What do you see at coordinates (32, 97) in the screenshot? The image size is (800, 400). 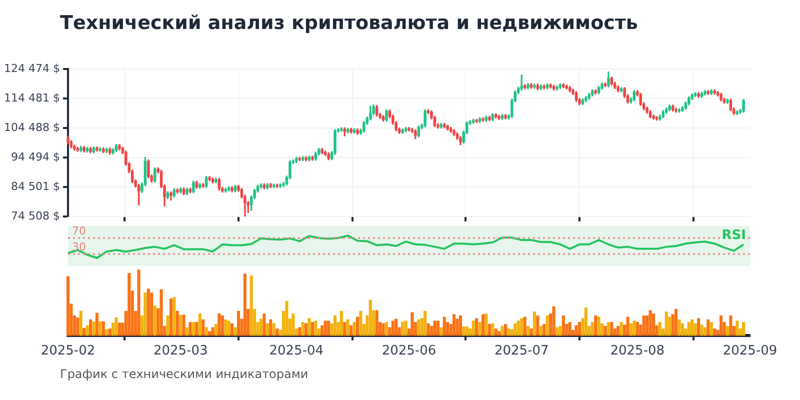 I see `y-tick-label: 114 481 $` at bounding box center [32, 97].